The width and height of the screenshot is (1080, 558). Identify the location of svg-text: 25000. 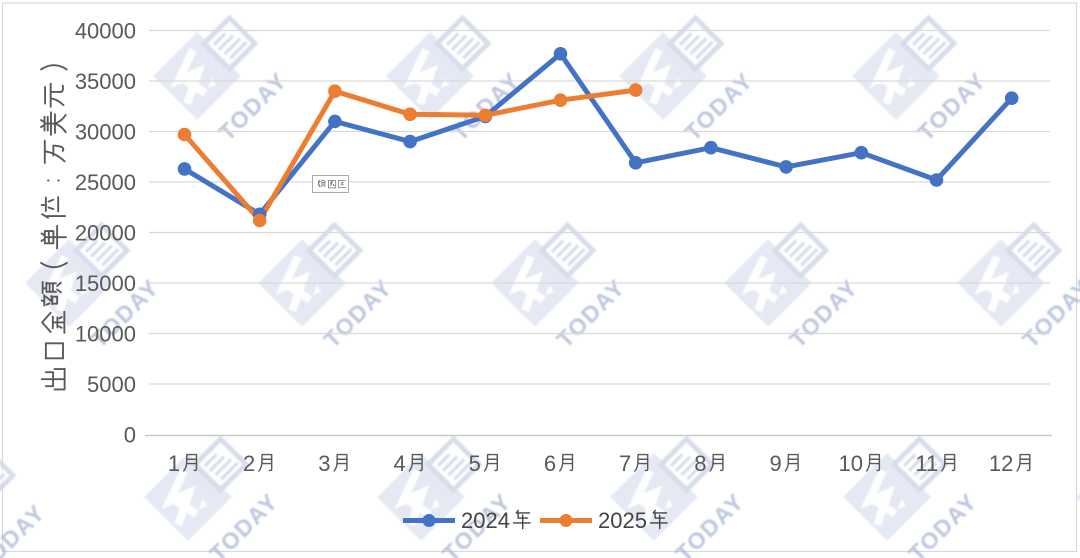
(105, 182).